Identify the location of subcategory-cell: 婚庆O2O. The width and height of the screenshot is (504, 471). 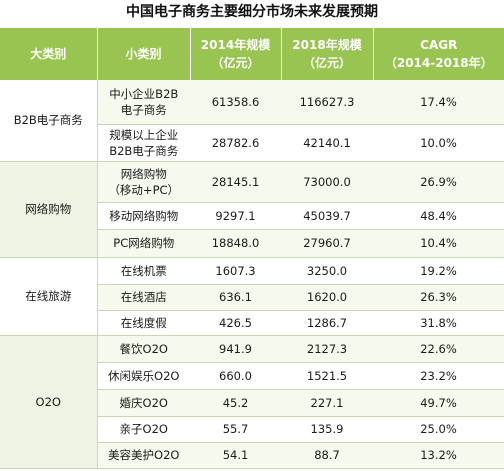
(143, 403).